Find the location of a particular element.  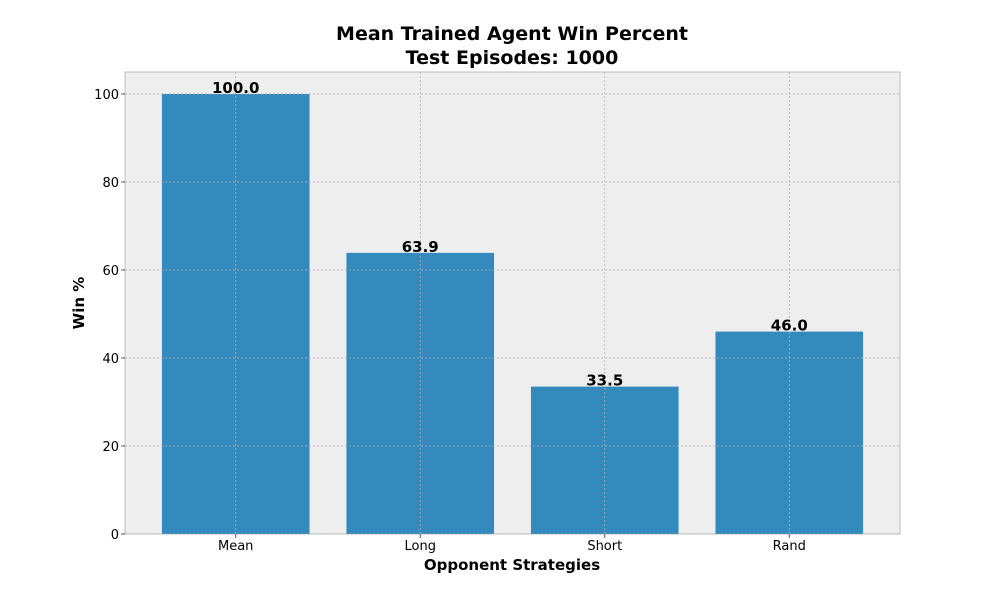

y-axis-label: Win % is located at coordinates (79, 303).